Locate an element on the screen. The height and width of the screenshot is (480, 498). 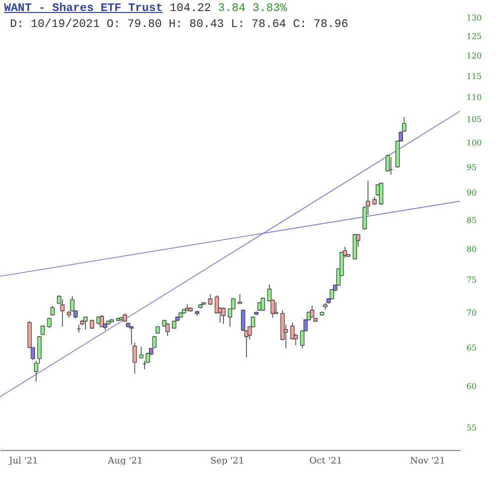
y-tick-label: 120 is located at coordinates (474, 56).